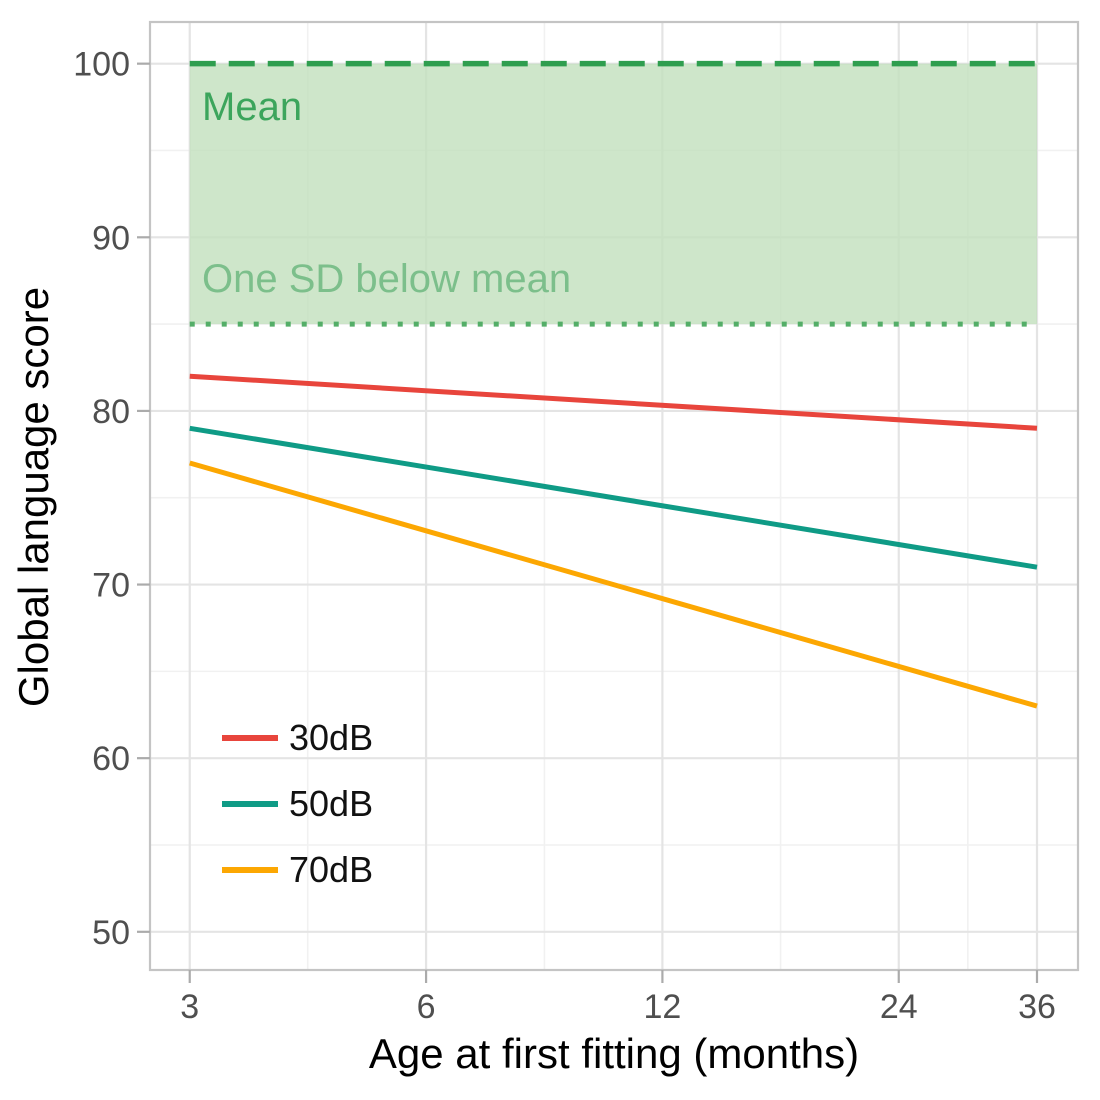 Image resolution: width=1100 pixels, height=1100 pixels. I want to click on series-line-50db, so click(613, 497).